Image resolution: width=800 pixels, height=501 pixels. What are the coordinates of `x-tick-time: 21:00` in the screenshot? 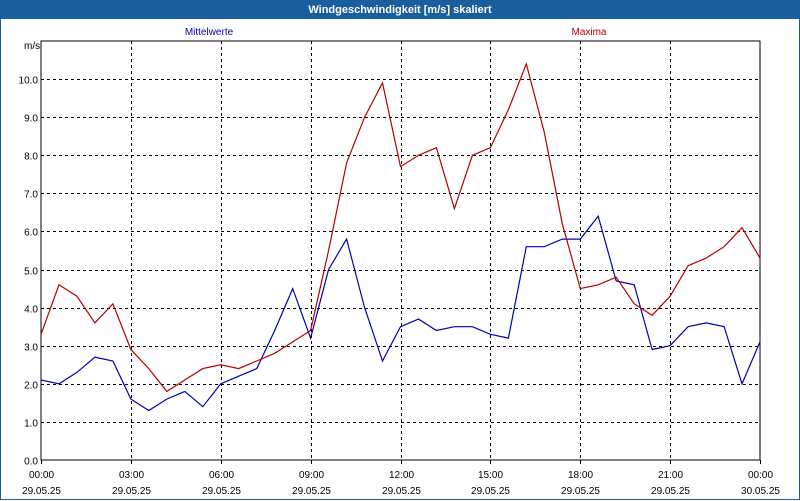 It's located at (670, 475).